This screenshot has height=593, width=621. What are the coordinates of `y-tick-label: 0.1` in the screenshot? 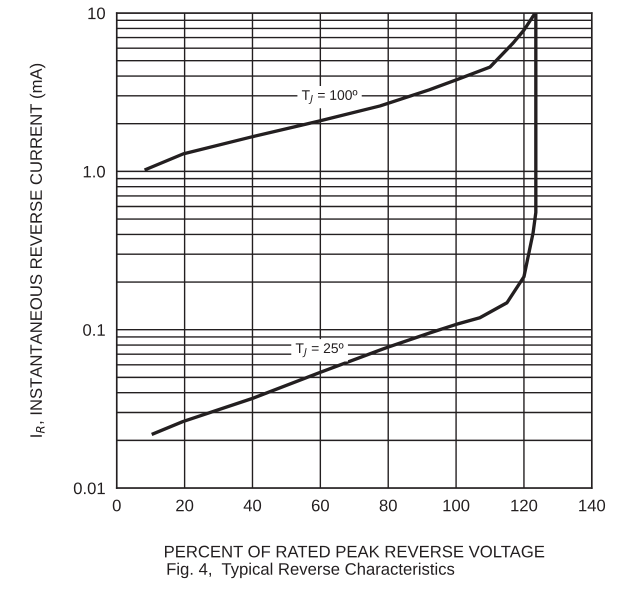 It's located at (94, 330).